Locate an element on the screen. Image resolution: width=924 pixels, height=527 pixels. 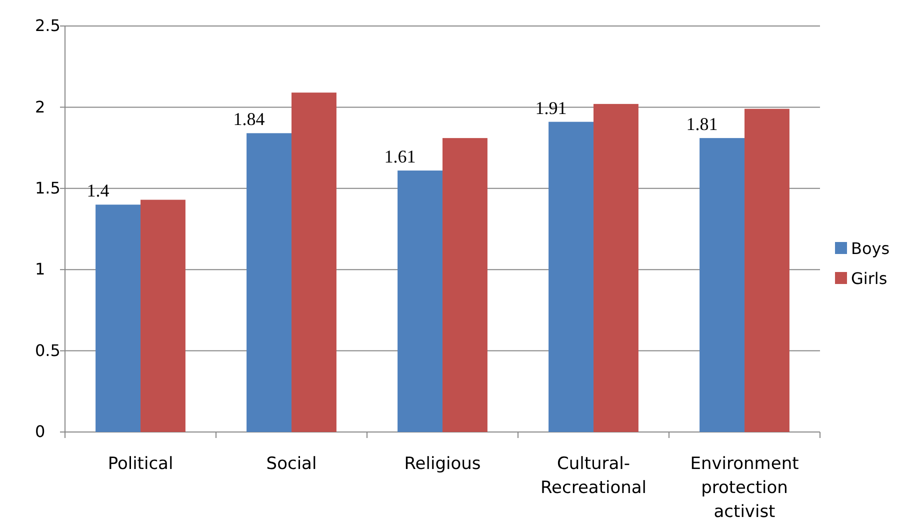
x-tick-label: Social is located at coordinates (291, 464).